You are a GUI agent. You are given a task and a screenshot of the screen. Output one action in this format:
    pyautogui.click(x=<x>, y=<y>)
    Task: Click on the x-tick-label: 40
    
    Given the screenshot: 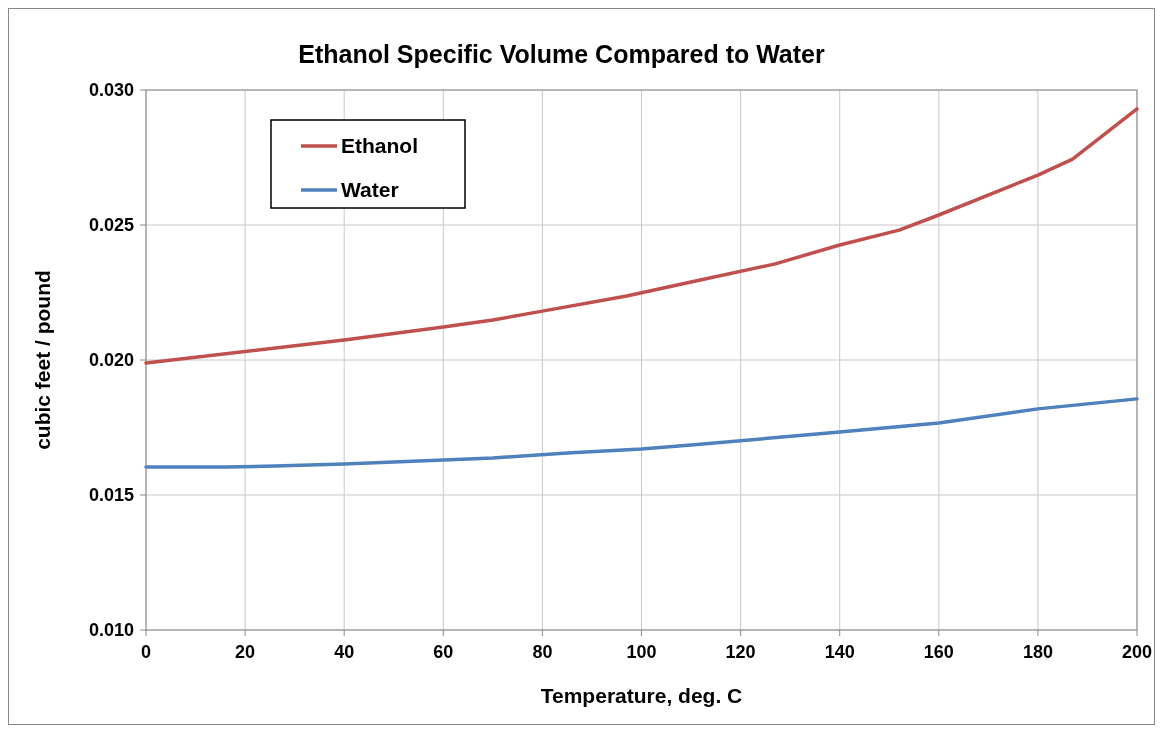 What is the action you would take?
    pyautogui.click(x=344, y=652)
    